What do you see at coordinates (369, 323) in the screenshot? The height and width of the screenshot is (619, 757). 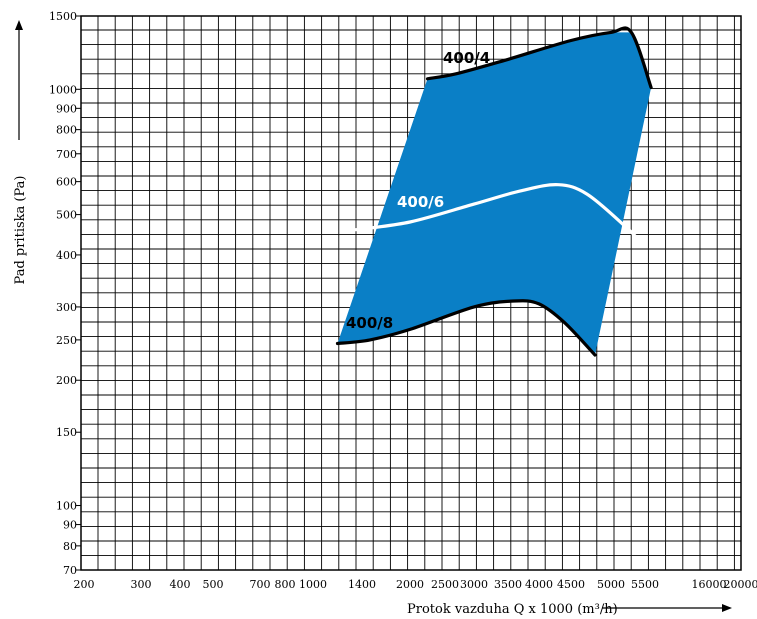 I see `curve-label-400-8: 400/8` at bounding box center [369, 323].